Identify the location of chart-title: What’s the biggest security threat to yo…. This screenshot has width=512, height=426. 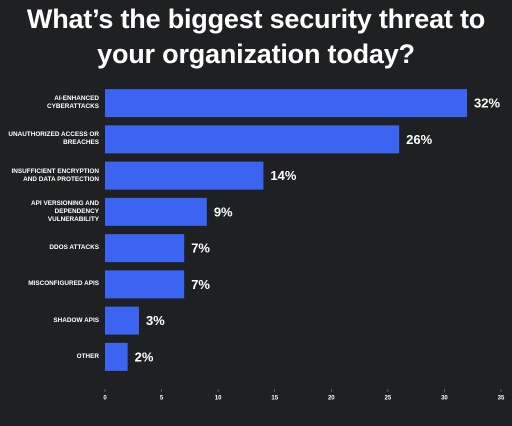
(256, 36).